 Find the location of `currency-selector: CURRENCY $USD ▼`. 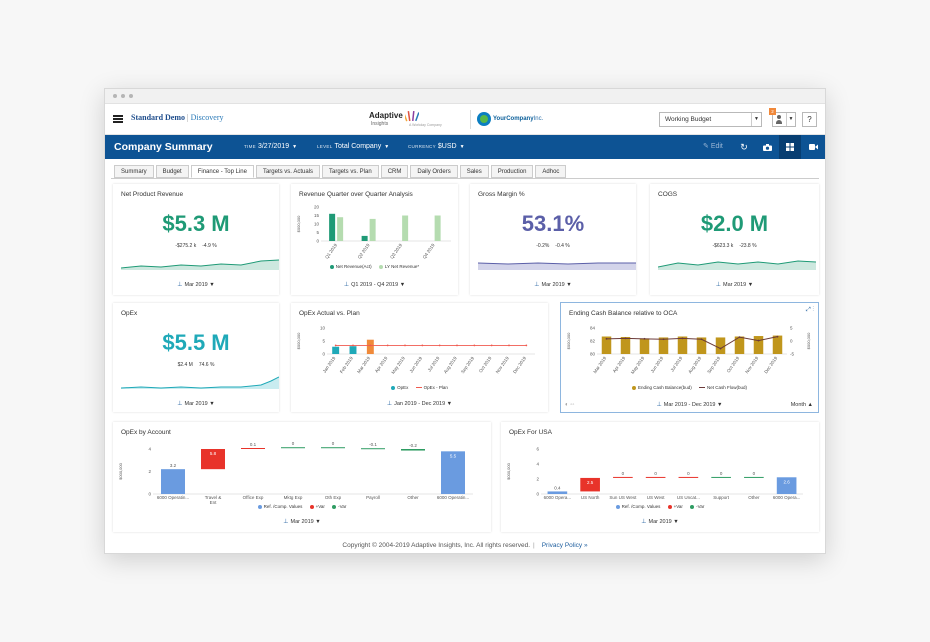

currency-selector: CURRENCY $USD ▼ is located at coordinates (436, 146).